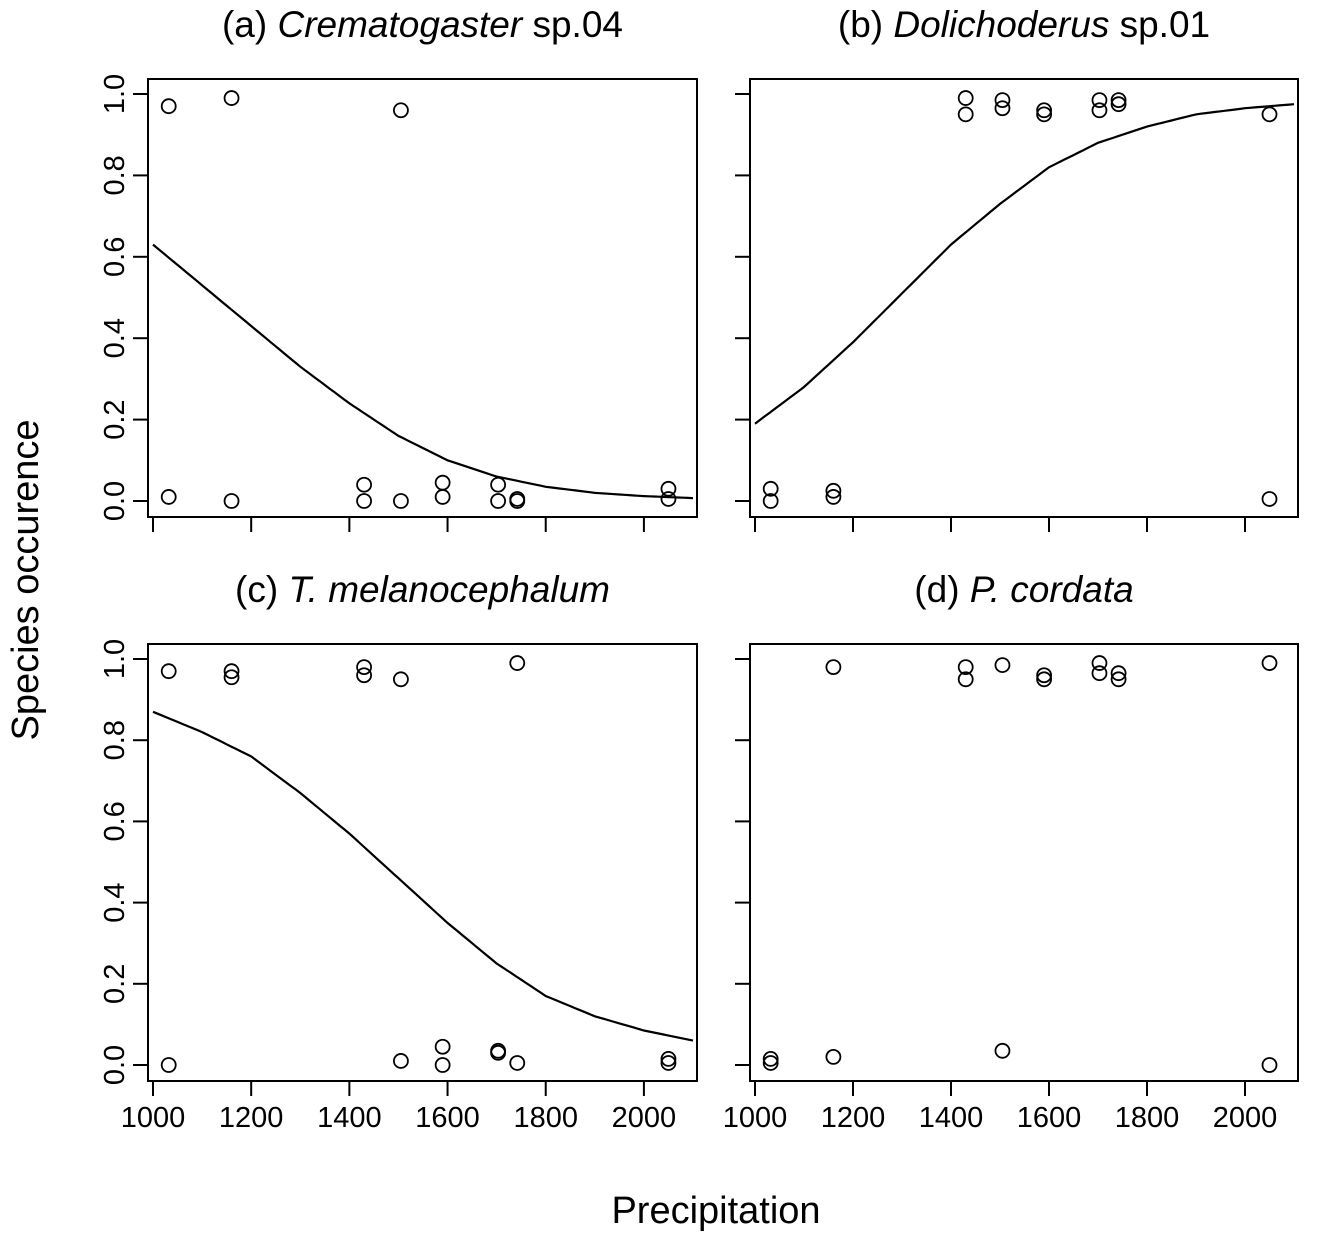 This screenshot has height=1238, width=1317. Describe the element at coordinates (153, 1118) in the screenshot. I see `x-tick-label: 1000` at that location.